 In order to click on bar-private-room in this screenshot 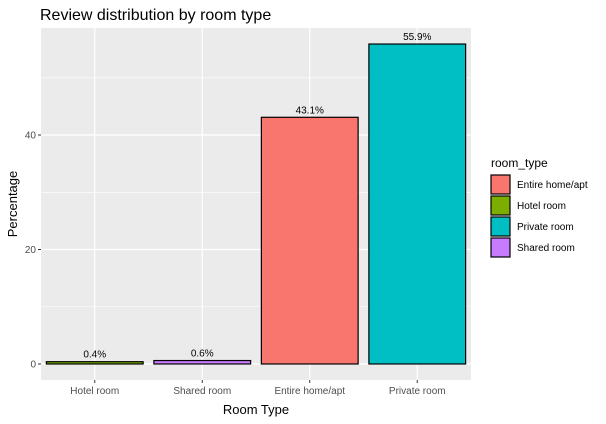, I will do `click(417, 204)`.